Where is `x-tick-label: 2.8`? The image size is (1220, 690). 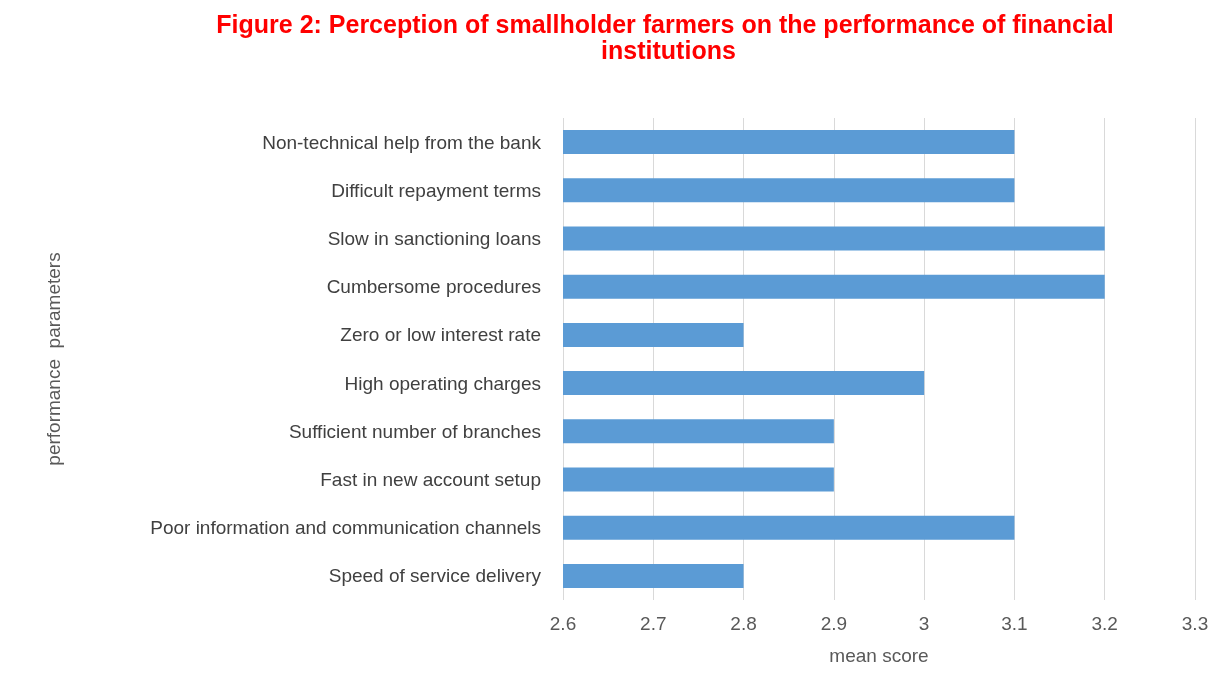 x-tick-label: 2.8 is located at coordinates (743, 623).